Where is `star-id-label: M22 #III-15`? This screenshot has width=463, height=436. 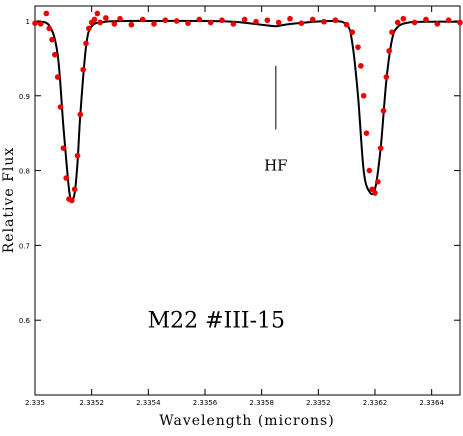 star-id-label: M22 #III-15 is located at coordinates (216, 321).